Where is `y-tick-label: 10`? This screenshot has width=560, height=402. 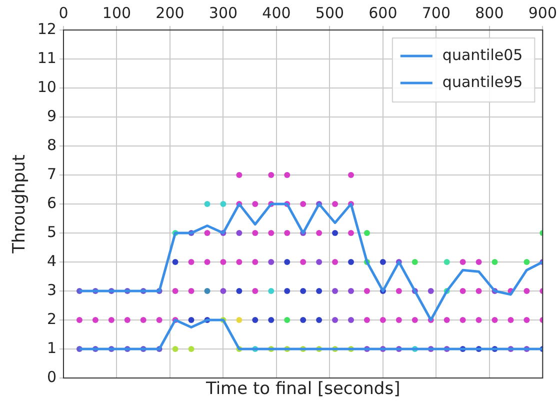
y-tick-label: 10 is located at coordinates (46, 87).